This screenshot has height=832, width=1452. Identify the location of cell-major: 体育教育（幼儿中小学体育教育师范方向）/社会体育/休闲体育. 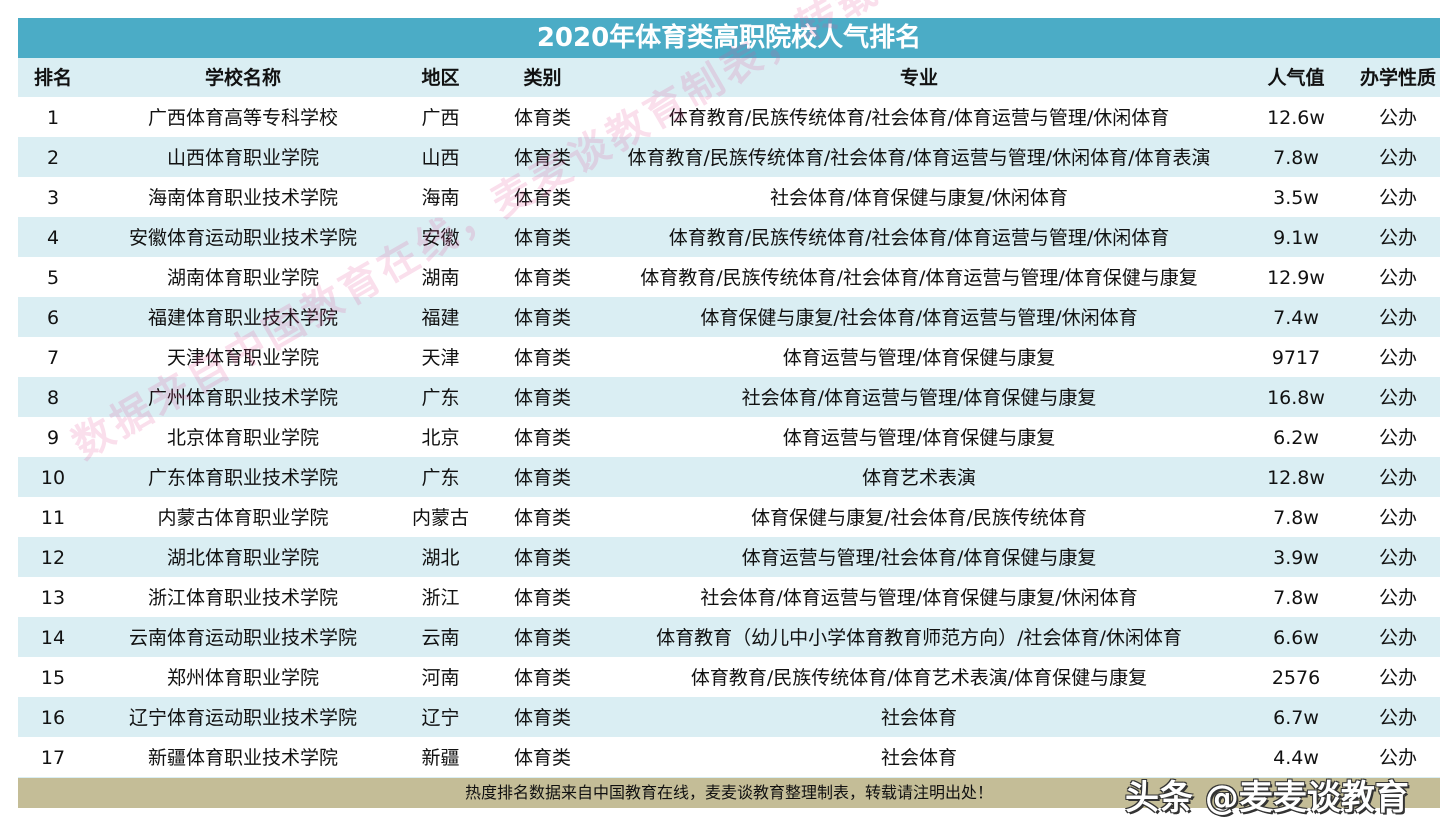
(919, 637).